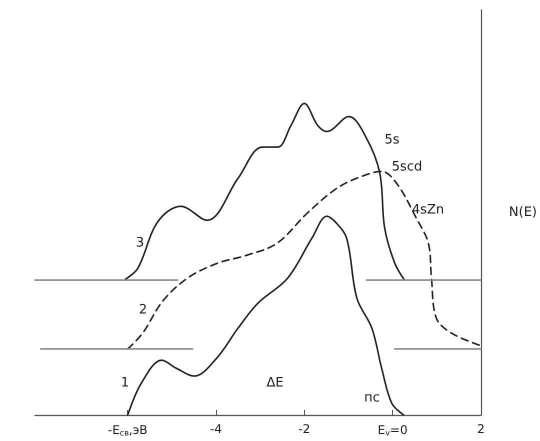 The width and height of the screenshot is (540, 441). Describe the element at coordinates (140, 243) in the screenshot. I see `annotation: 3` at that location.